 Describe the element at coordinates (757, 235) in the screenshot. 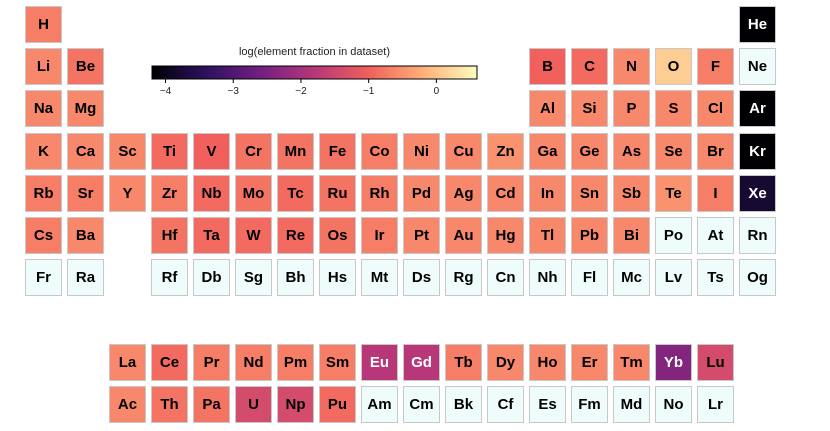

I see `element-cell-rn: Rn` at that location.